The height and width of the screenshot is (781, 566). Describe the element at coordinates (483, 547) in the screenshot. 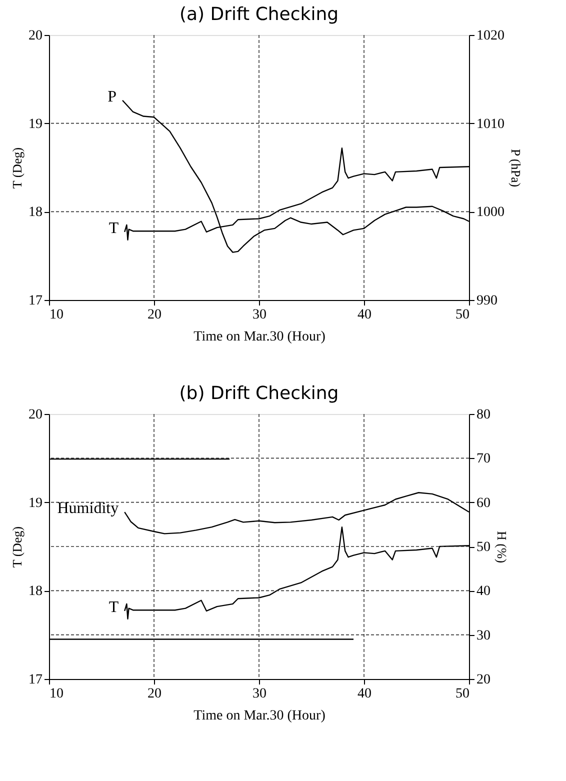

I see `y2-tick-label: 50` at that location.